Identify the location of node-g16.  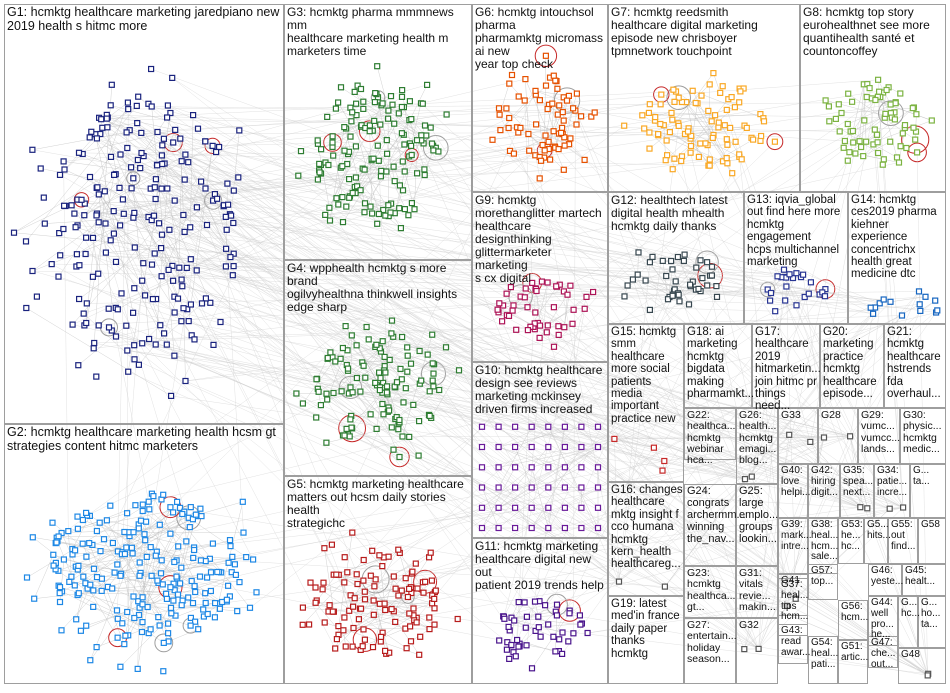
(619, 581).